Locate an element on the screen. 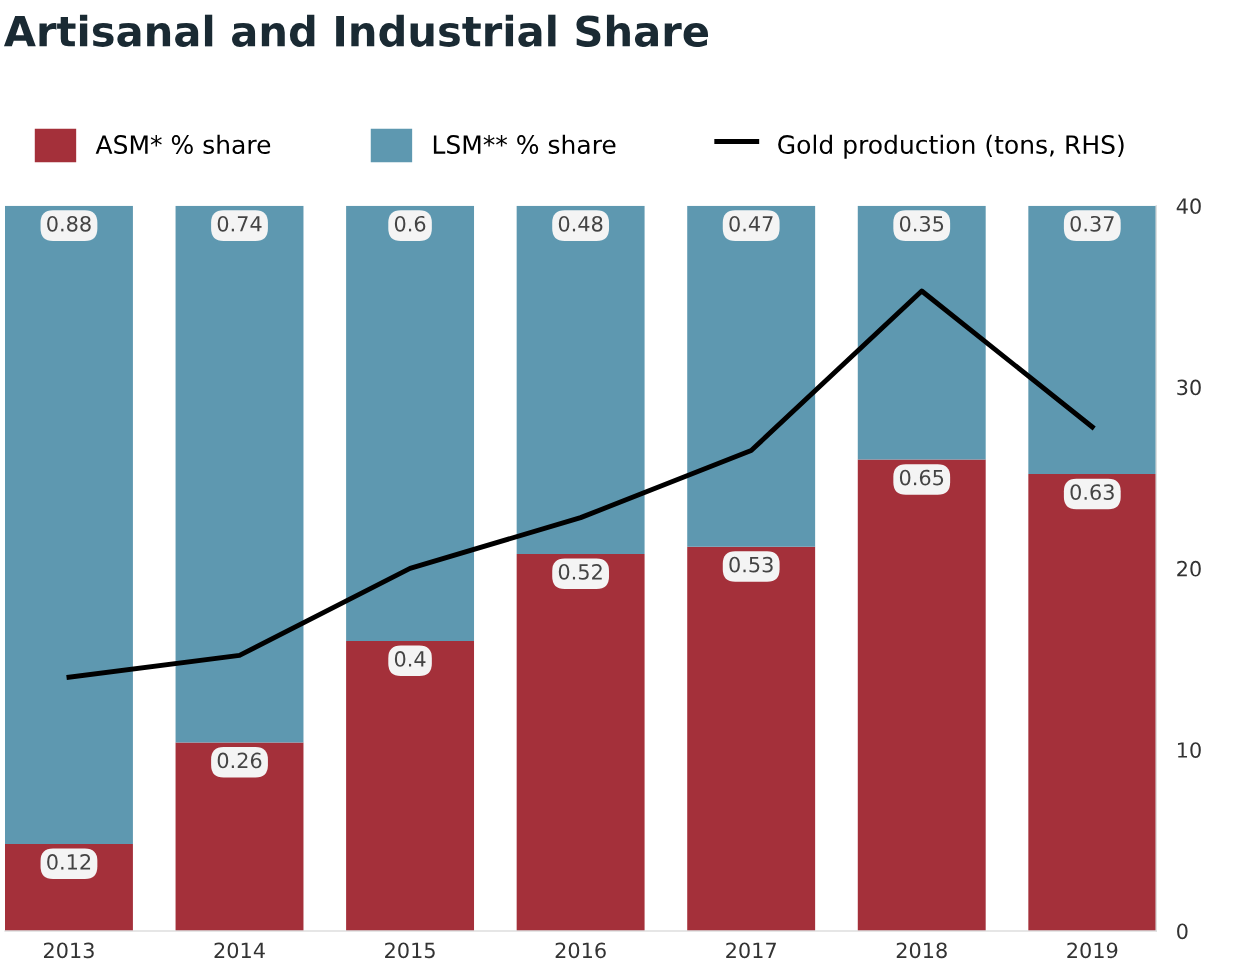 This screenshot has width=1250, height=980. legend-label: Gold production (tons, RHS) is located at coordinates (951, 146).